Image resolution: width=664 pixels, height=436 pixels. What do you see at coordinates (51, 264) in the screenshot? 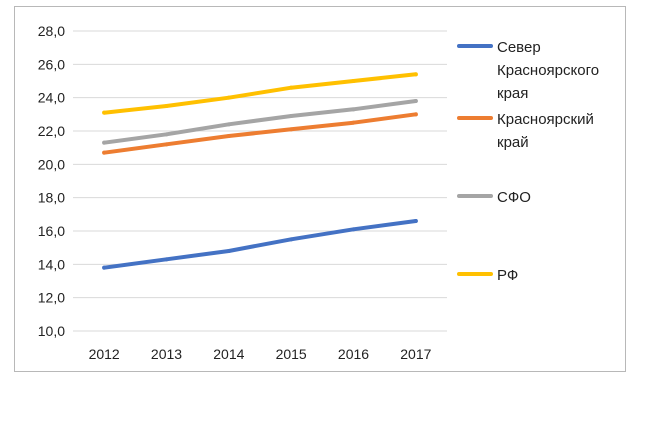
I see `y-tick-label: 14,0` at bounding box center [51, 264].